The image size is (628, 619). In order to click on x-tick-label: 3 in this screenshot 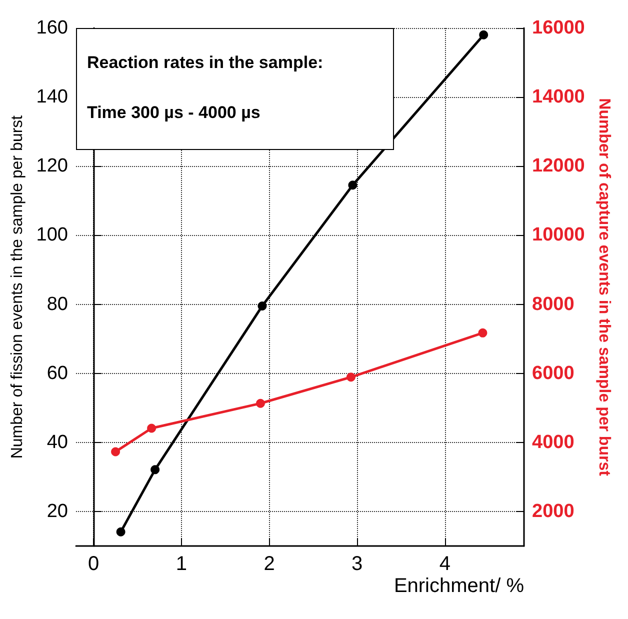, I will do `click(357, 564)`.